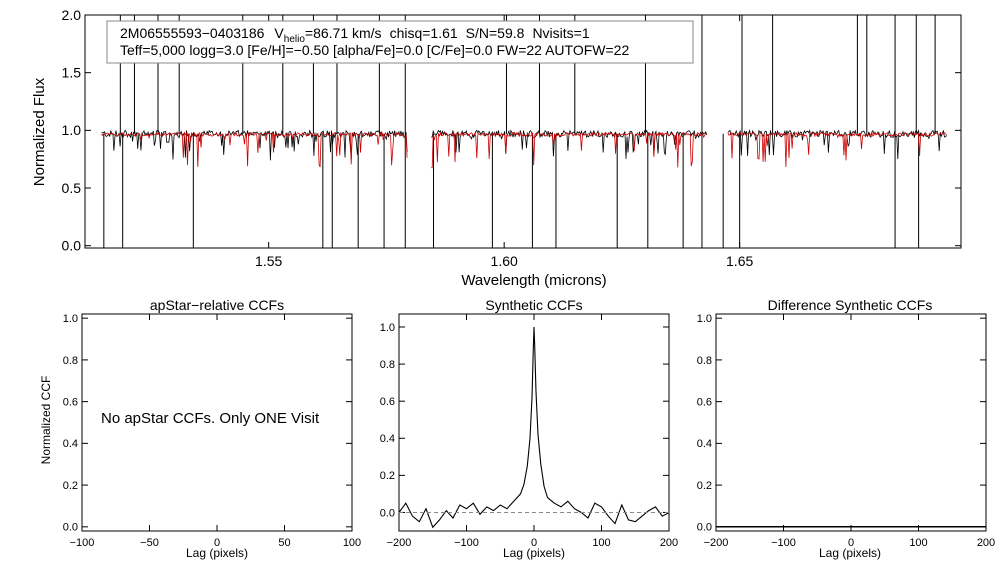 This screenshot has width=1008, height=576. I want to click on synthetic-ccf-xtick-label: 0, so click(534, 543).